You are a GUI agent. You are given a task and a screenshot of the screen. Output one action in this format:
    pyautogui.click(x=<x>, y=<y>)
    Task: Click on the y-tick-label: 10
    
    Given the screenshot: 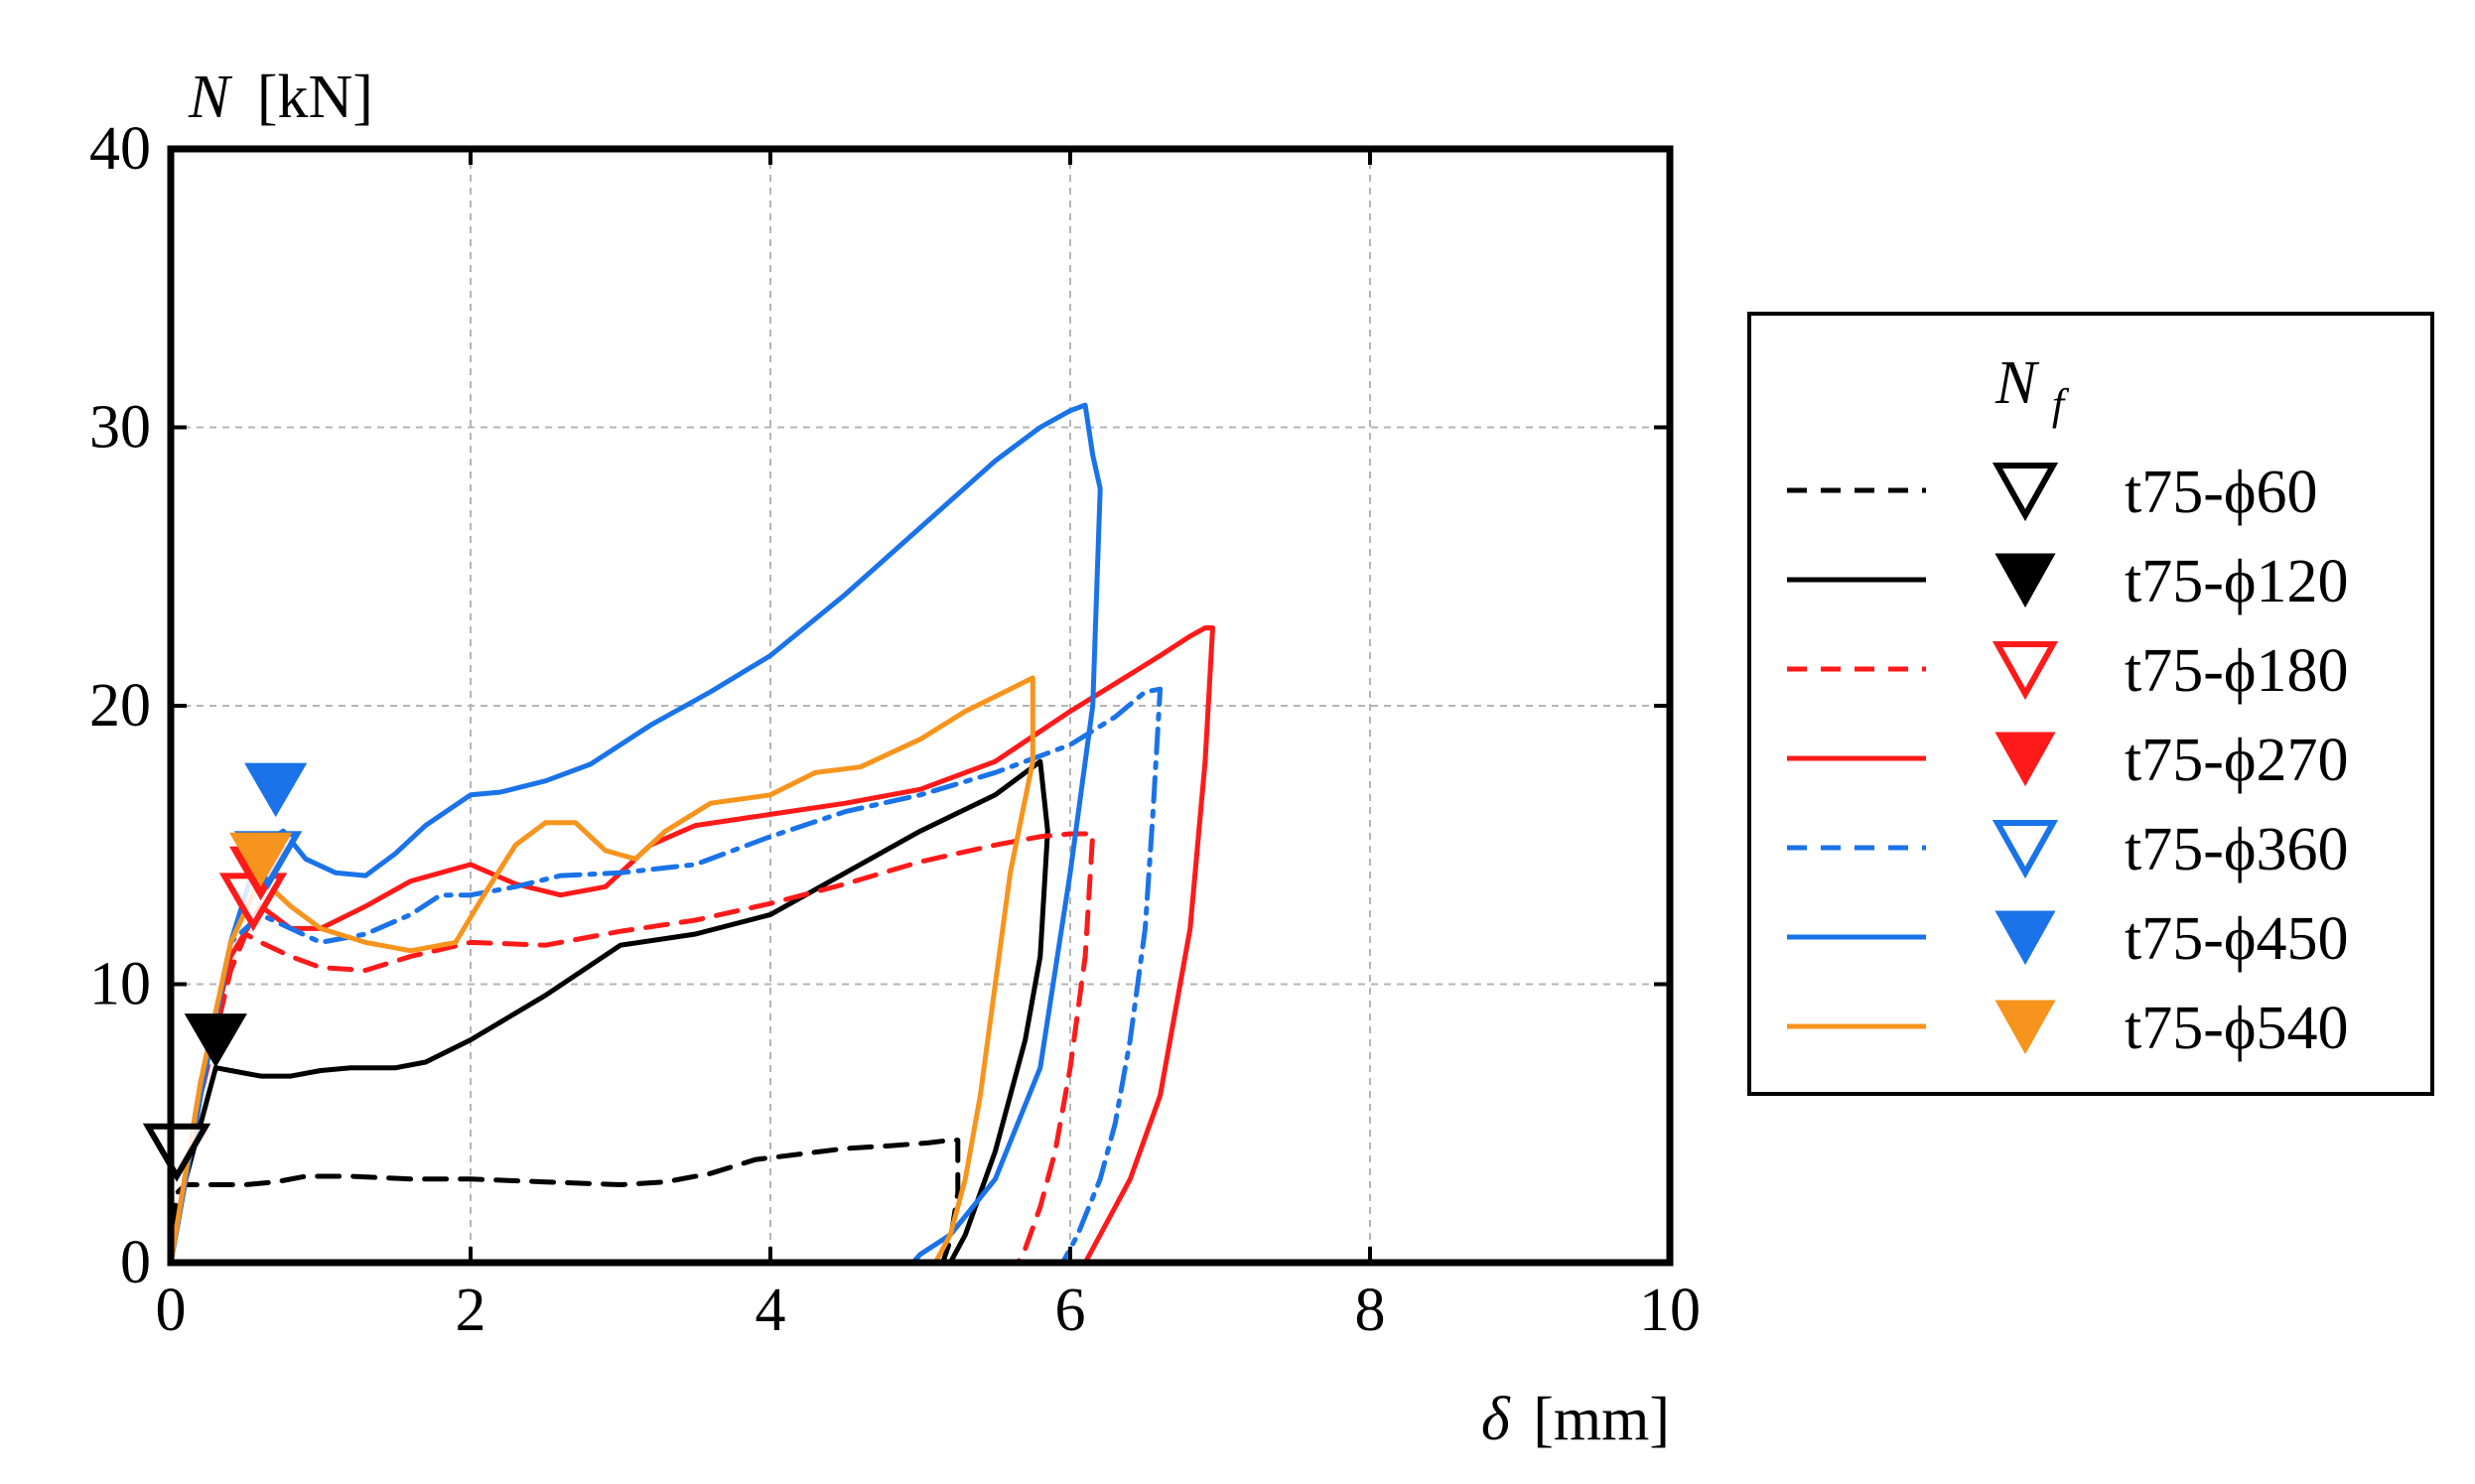 What is the action you would take?
    pyautogui.click(x=120, y=984)
    